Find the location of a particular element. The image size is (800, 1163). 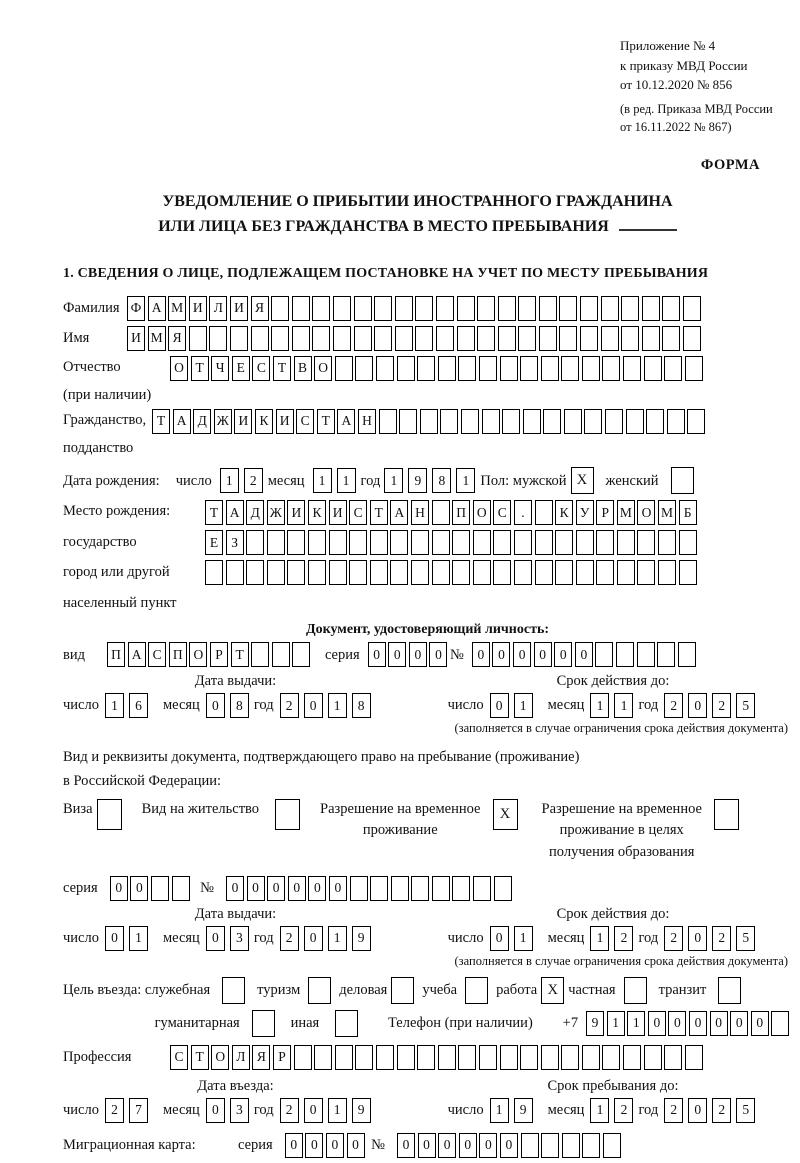

purpose-humanitarian-checkbox is located at coordinates (263, 1023).